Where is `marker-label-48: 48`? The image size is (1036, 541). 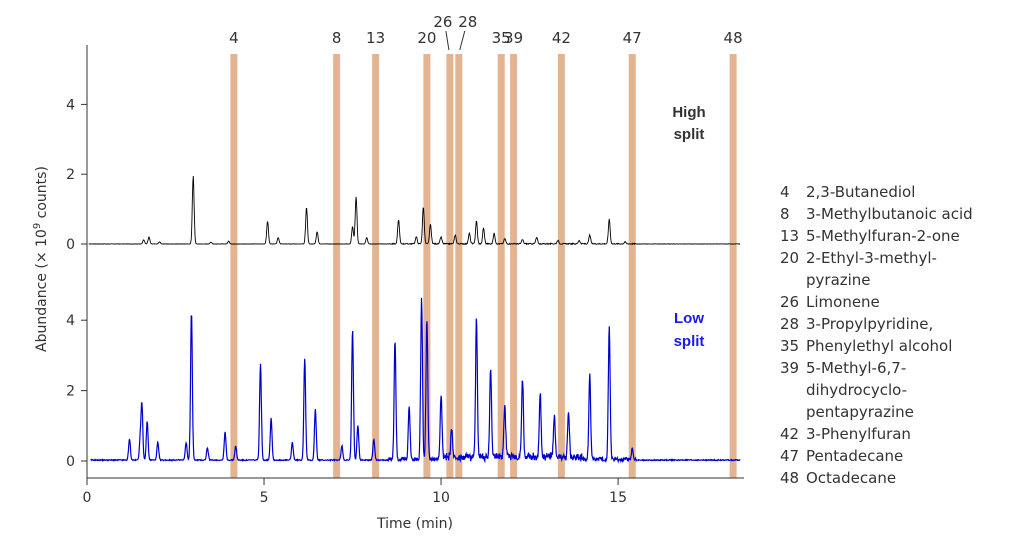 marker-label-48: 48 is located at coordinates (733, 38).